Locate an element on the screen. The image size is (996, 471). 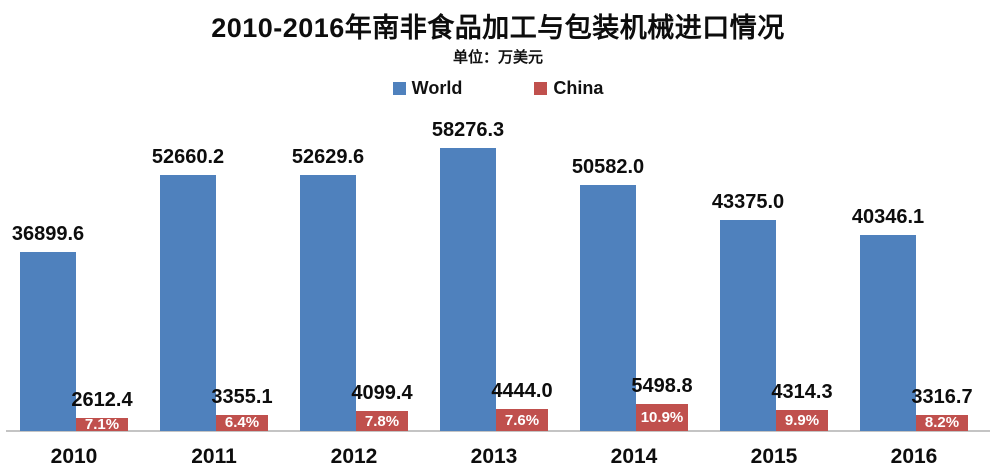
legend-label-world: World is located at coordinates (437, 88).